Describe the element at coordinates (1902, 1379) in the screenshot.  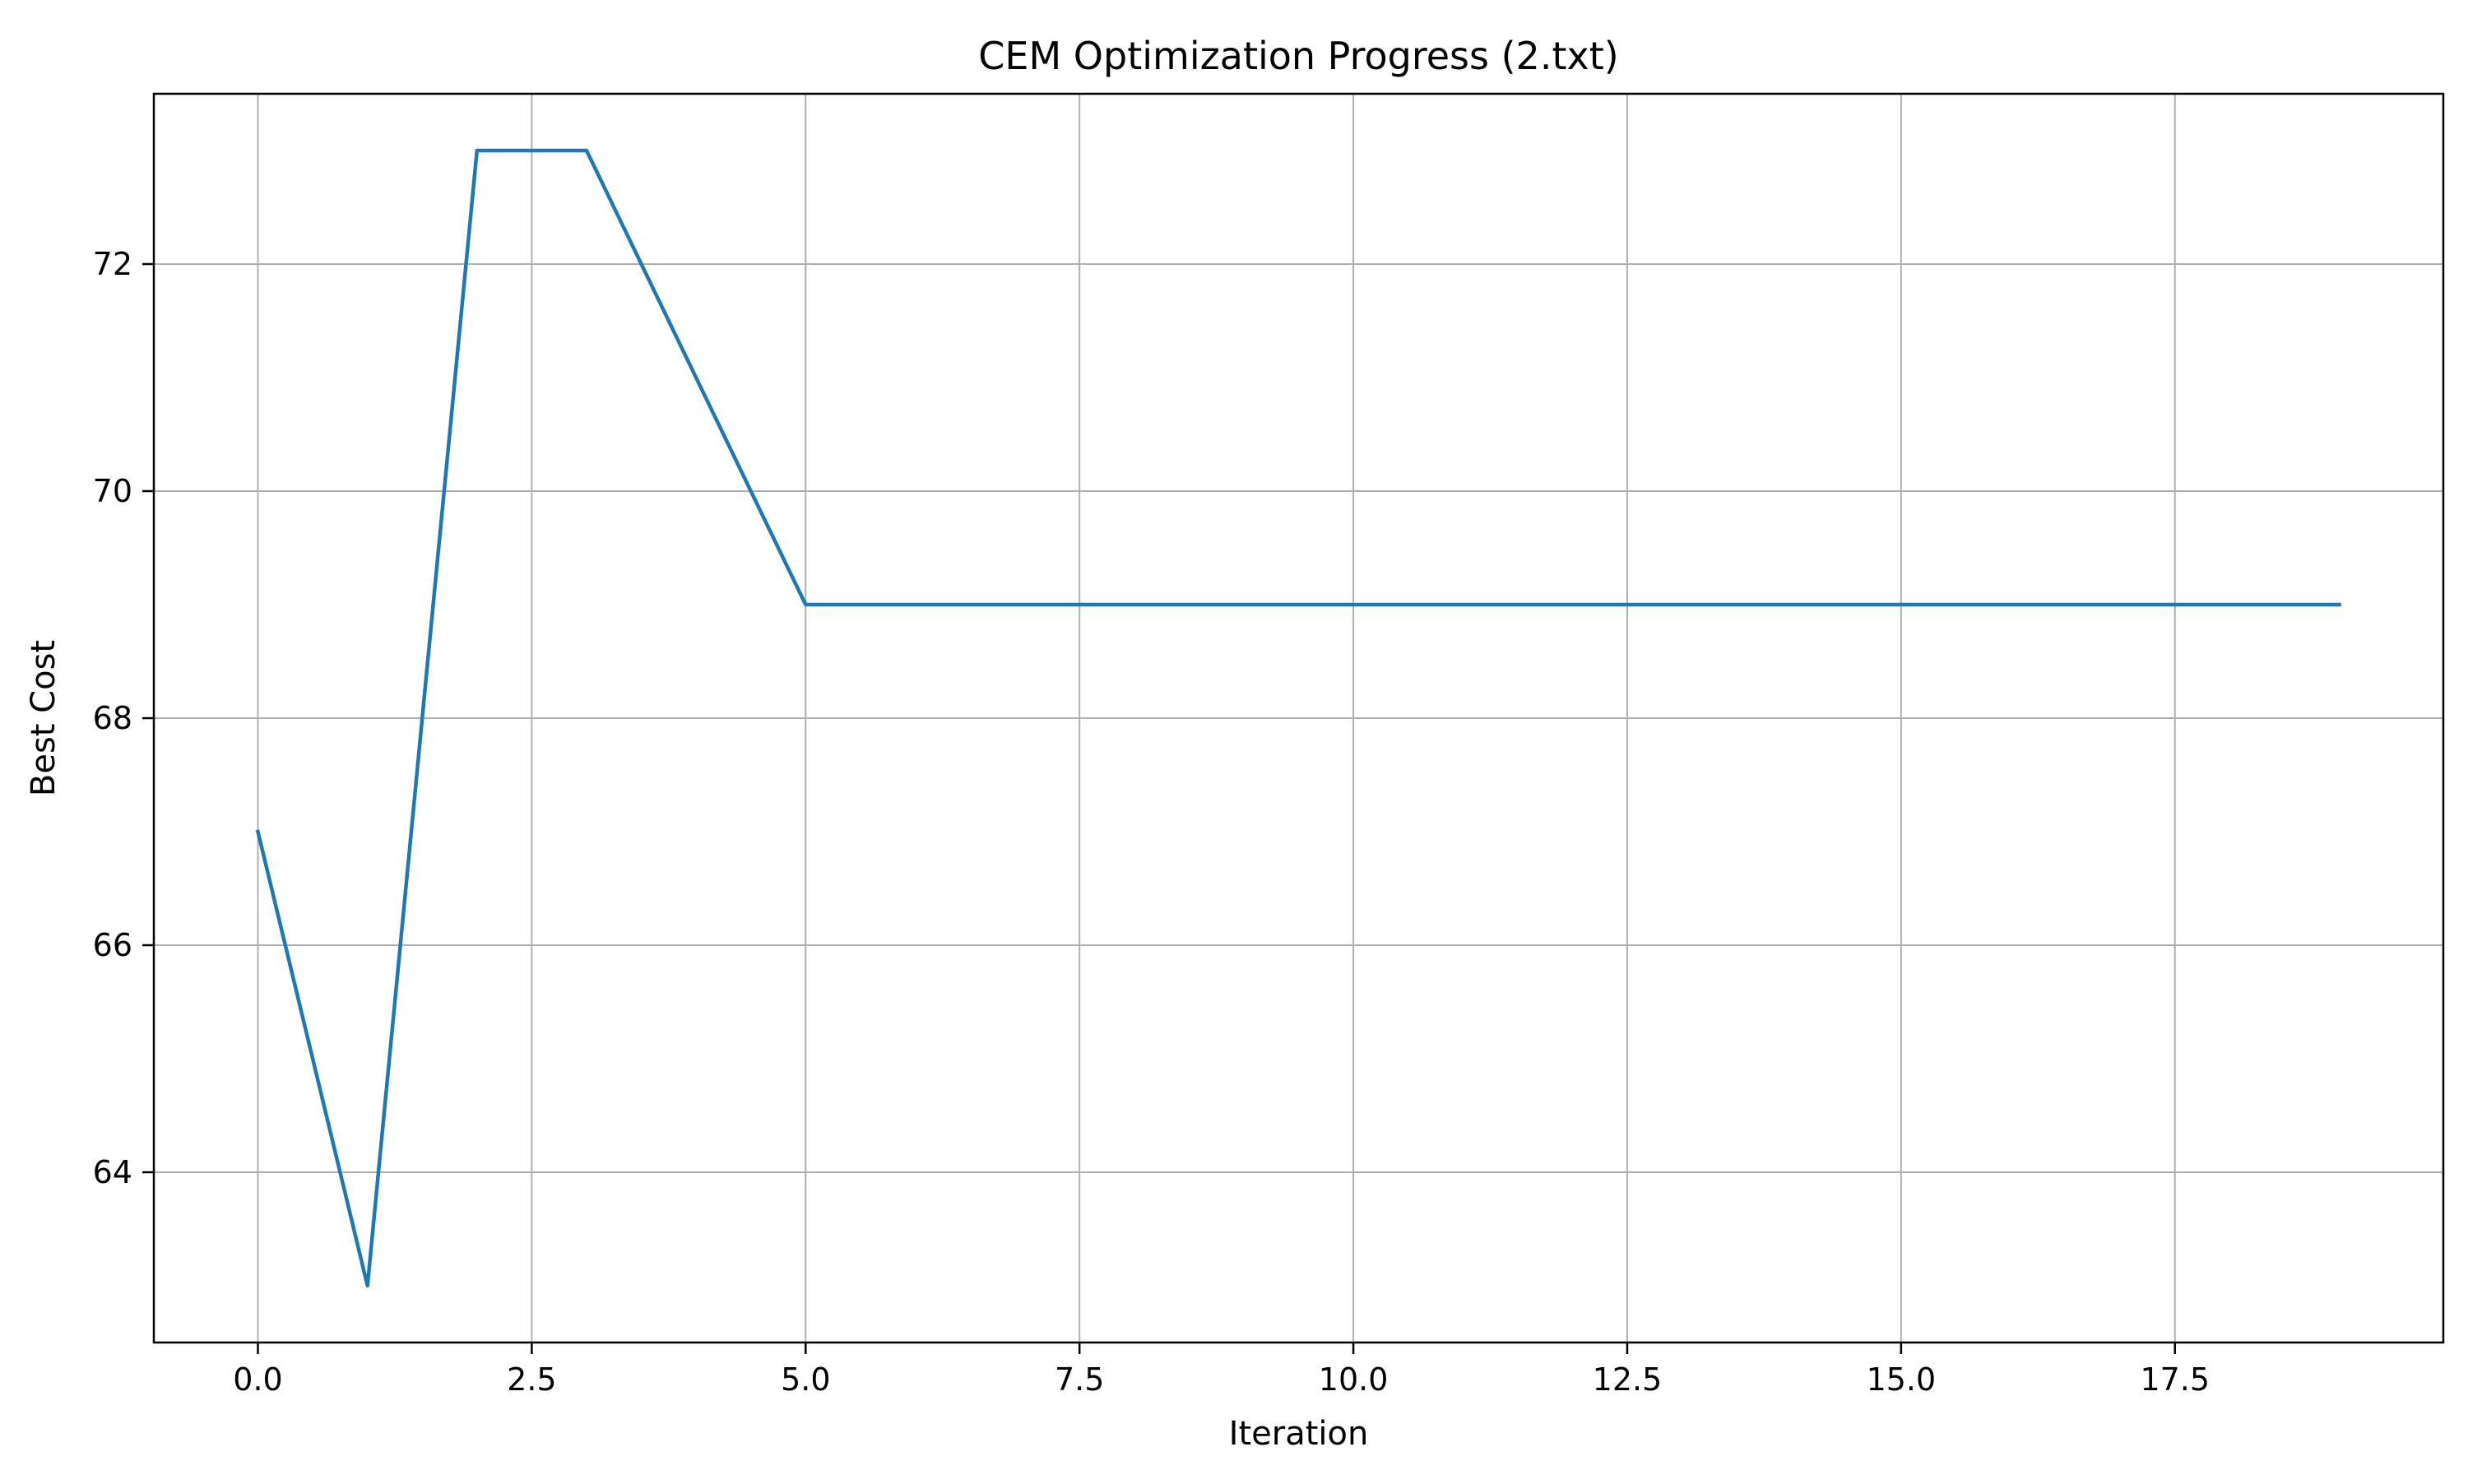
I see `x-tick-label: 15.0` at that location.